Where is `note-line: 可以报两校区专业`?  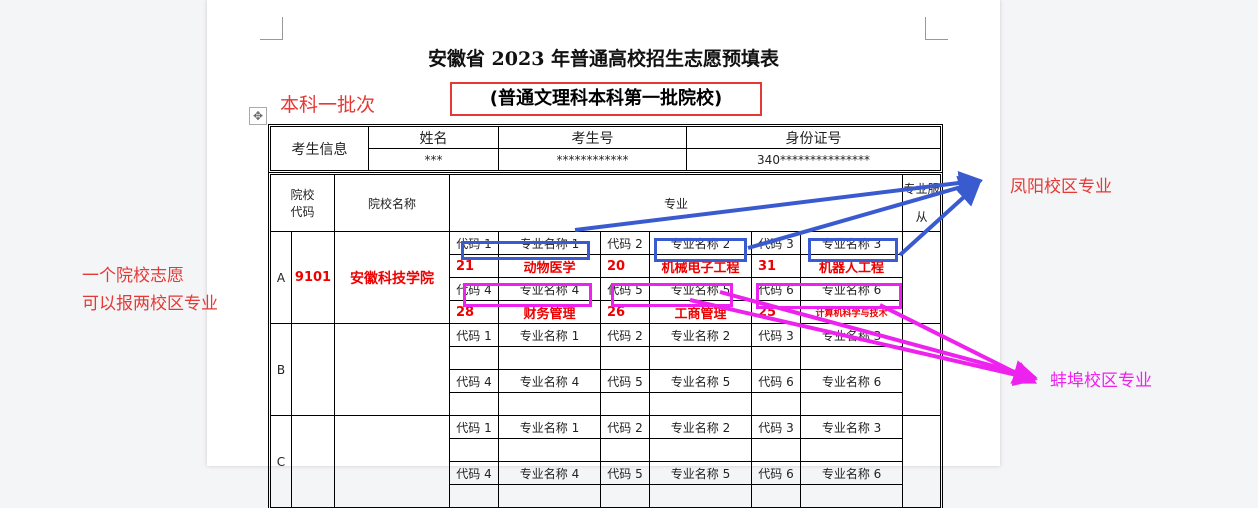 note-line: 可以报两校区专业 is located at coordinates (150, 304).